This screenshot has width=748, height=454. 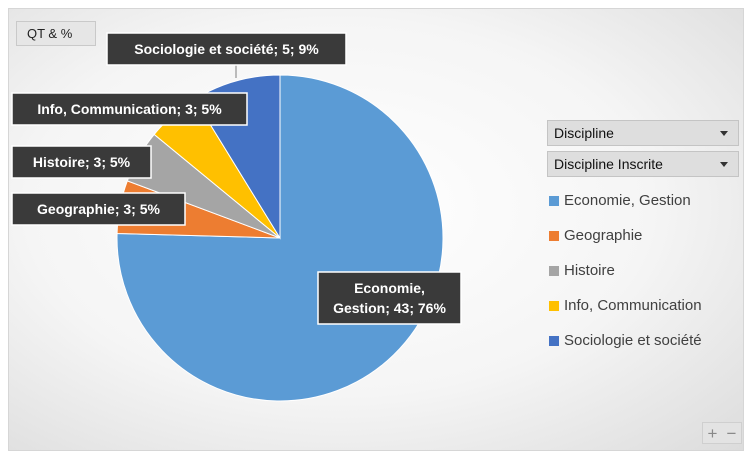 I want to click on data-label-text: Histoire; 3; 5%, so click(x=82, y=162).